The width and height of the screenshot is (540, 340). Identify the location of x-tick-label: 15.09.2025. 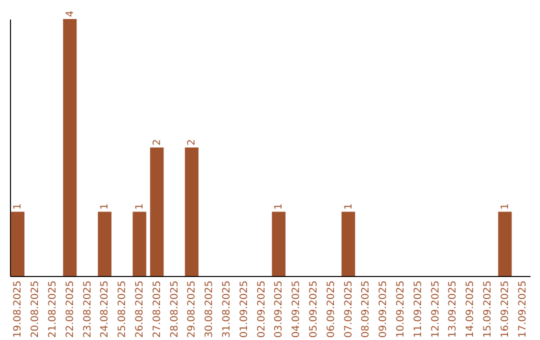
(488, 309).